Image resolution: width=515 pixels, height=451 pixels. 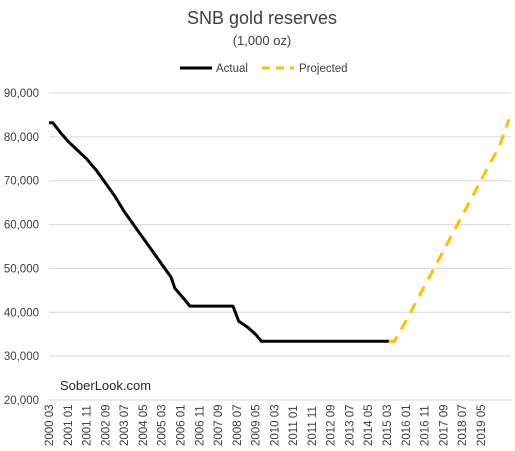 What do you see at coordinates (21, 182) in the screenshot?
I see `y-tick-label: 70,000` at bounding box center [21, 182].